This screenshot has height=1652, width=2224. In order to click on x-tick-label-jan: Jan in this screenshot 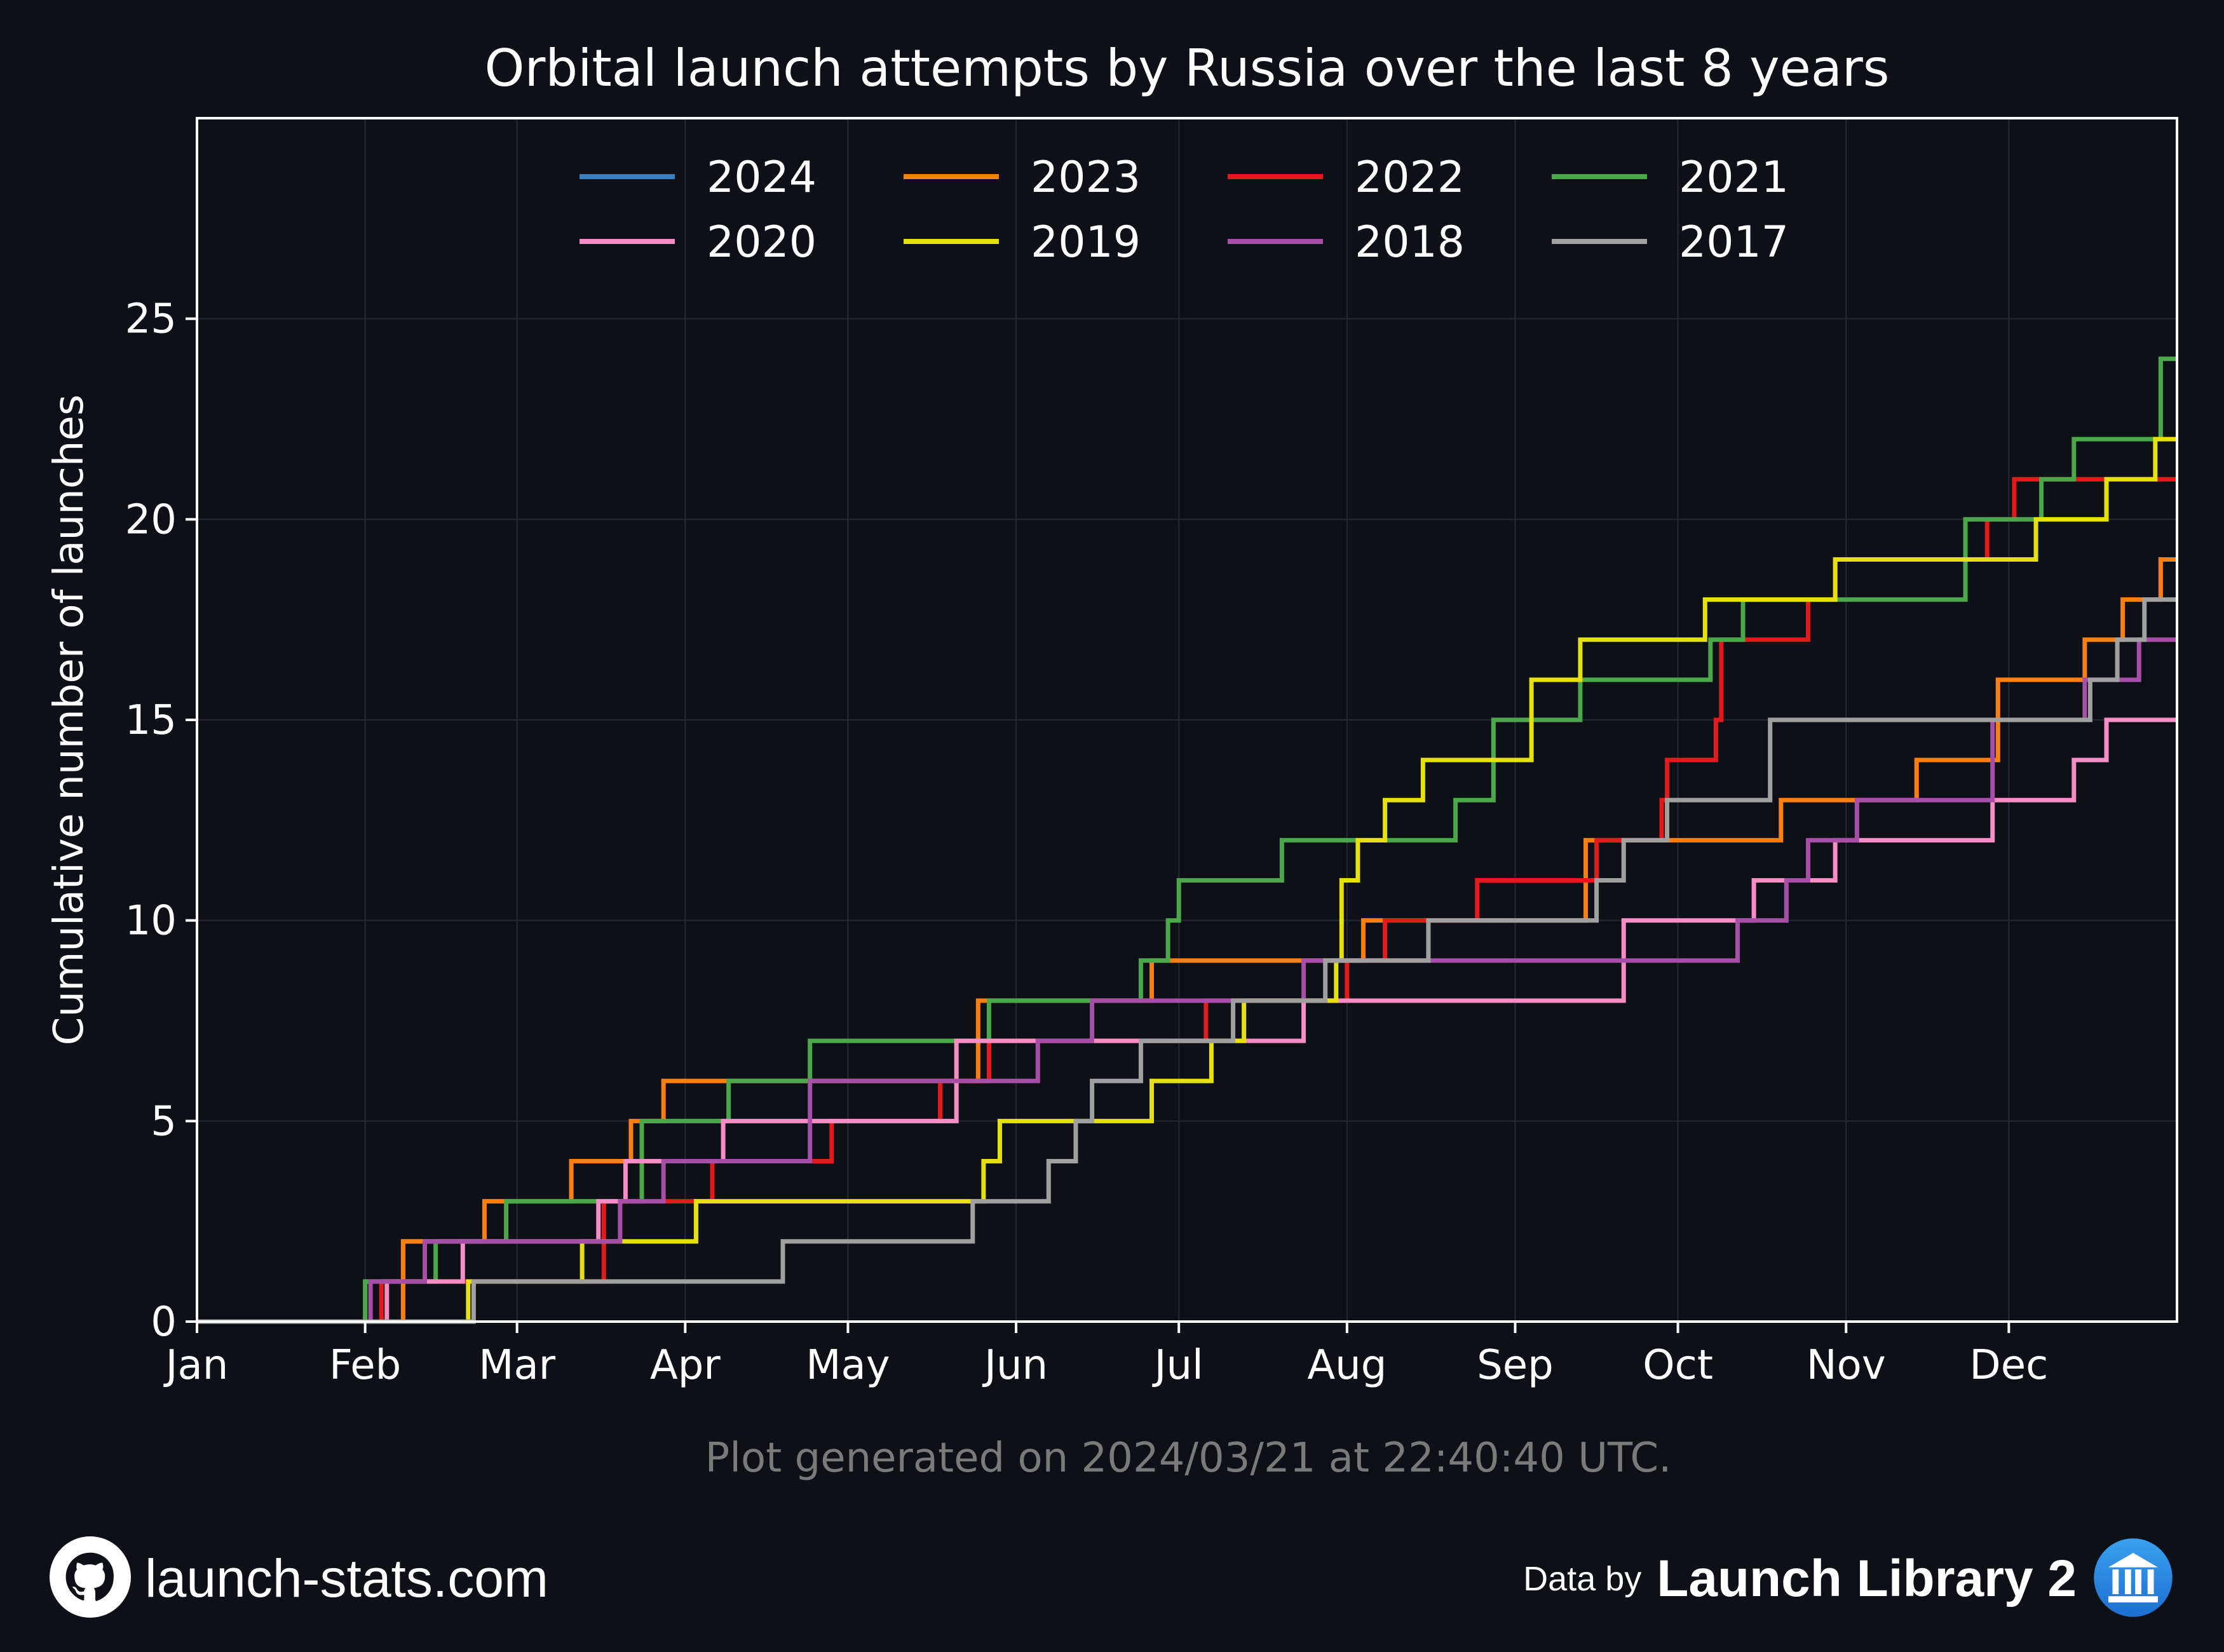, I will do `click(196, 1366)`.